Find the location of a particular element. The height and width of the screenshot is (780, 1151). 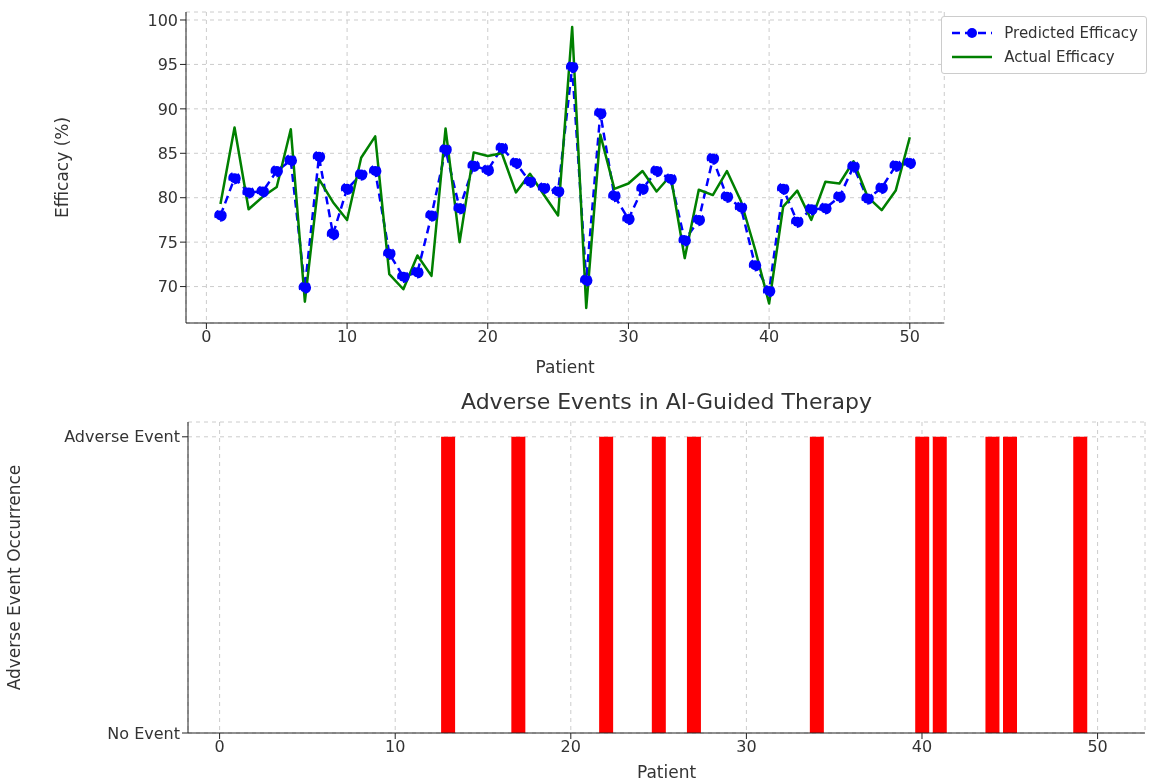

text: Adverse Event is located at coordinates (122, 437).